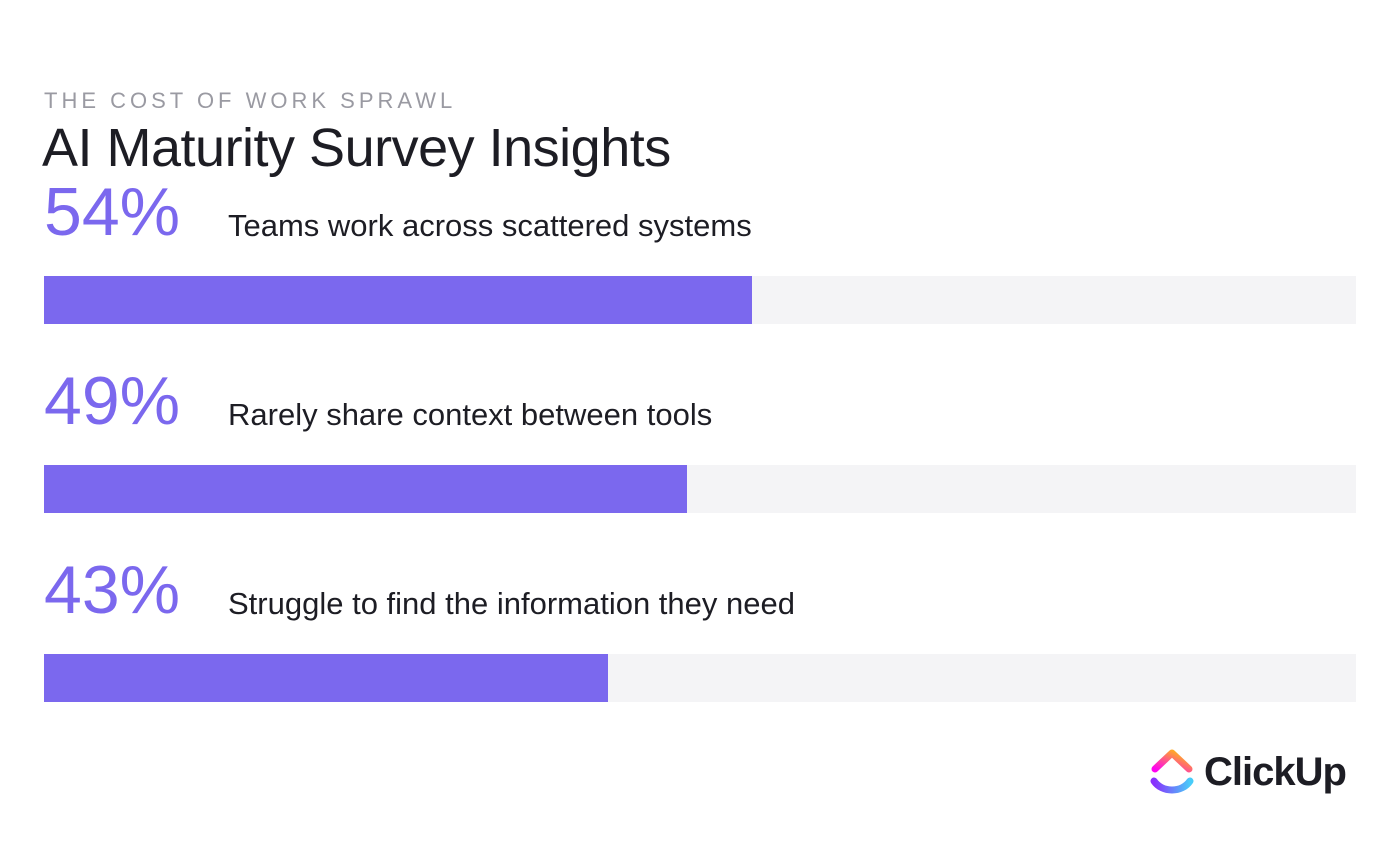 The width and height of the screenshot is (1400, 844). I want to click on stat-category-label: Rarely share context between tools, so click(470, 414).